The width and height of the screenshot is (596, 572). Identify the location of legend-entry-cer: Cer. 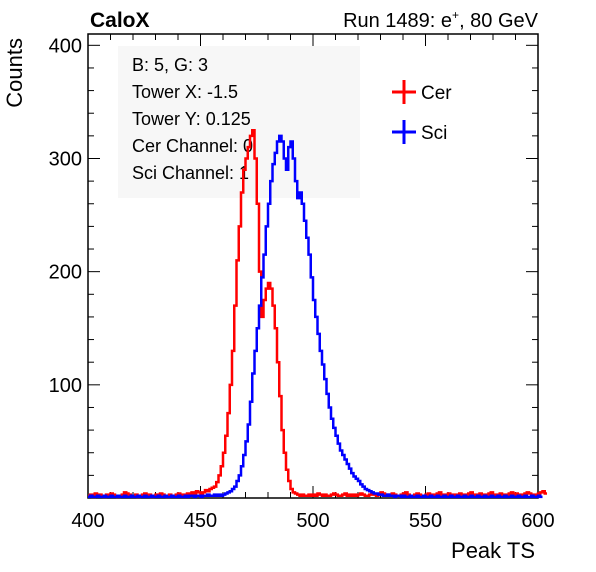
(422, 92).